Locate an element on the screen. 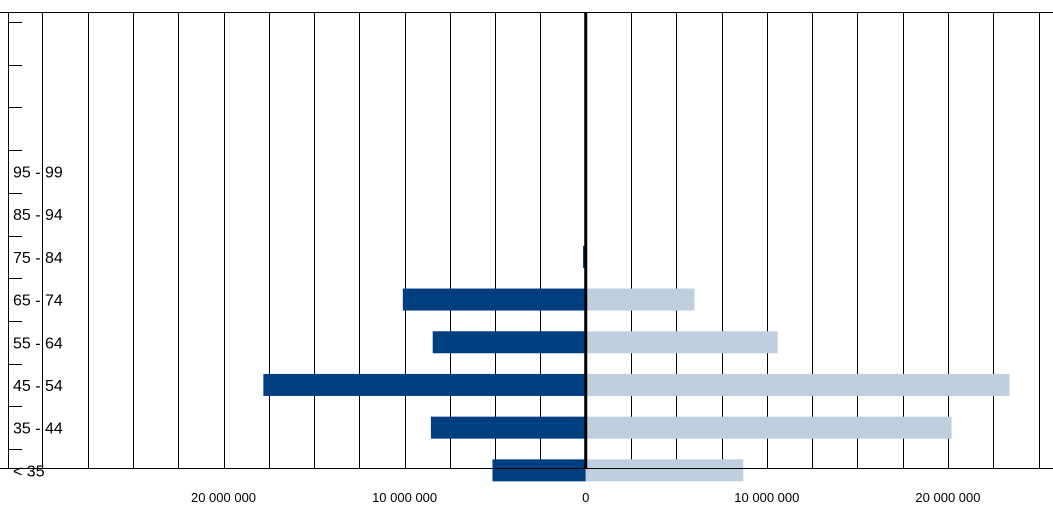 This screenshot has width=1053, height=510. x-tick-label: 0 is located at coordinates (585, 497).